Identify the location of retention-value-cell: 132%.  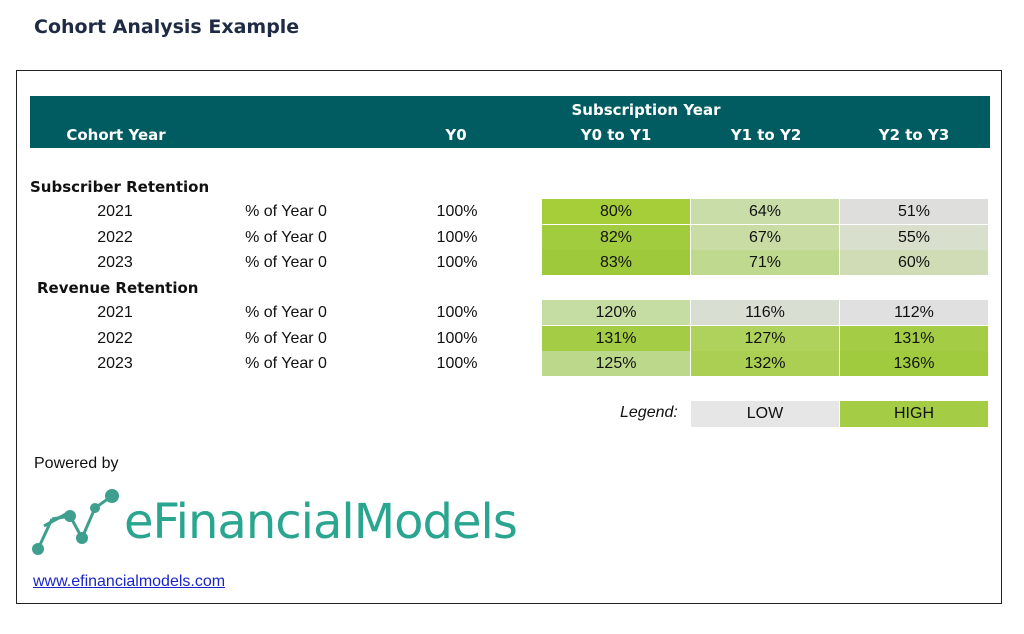
(765, 363).